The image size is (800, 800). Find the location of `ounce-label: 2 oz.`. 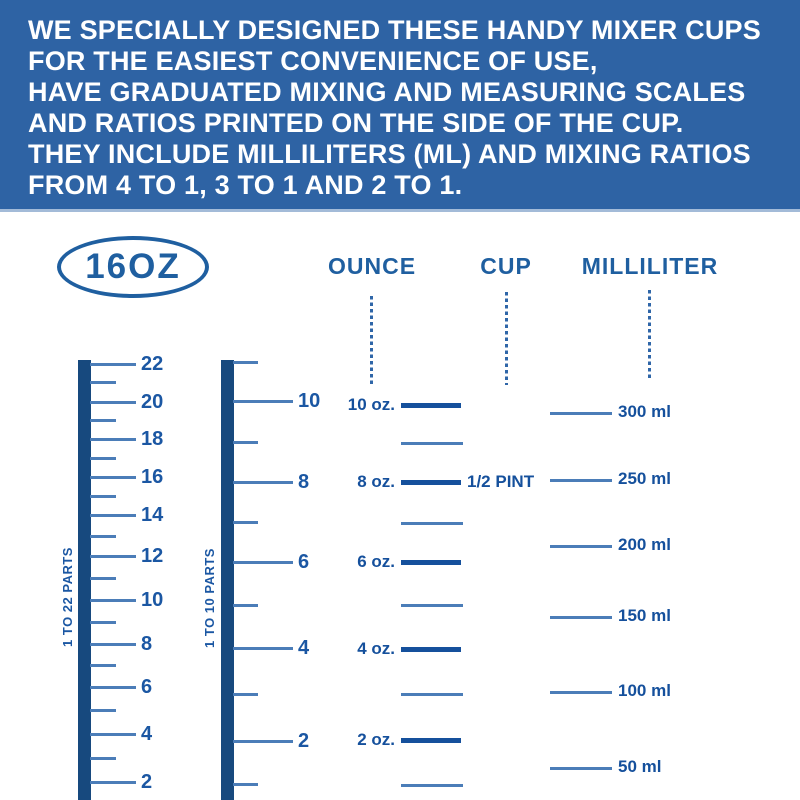

ounce-label: 2 oz. is located at coordinates (376, 739).